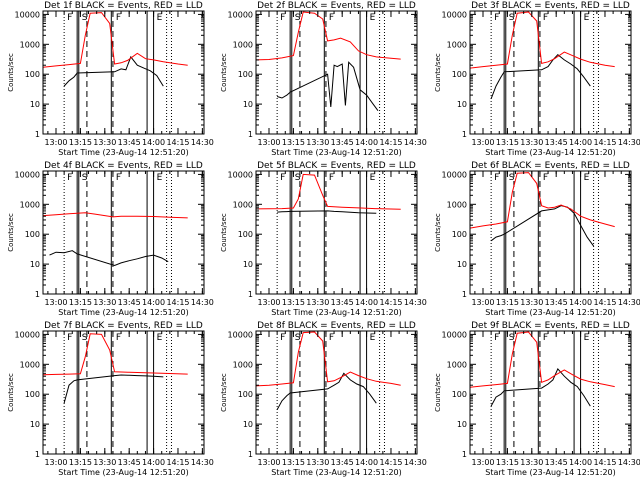 Image resolution: width=640 pixels, height=480 pixels. I want to click on chart-title: Det 5f BLACK = Events, RED = LLD, so click(336, 166).